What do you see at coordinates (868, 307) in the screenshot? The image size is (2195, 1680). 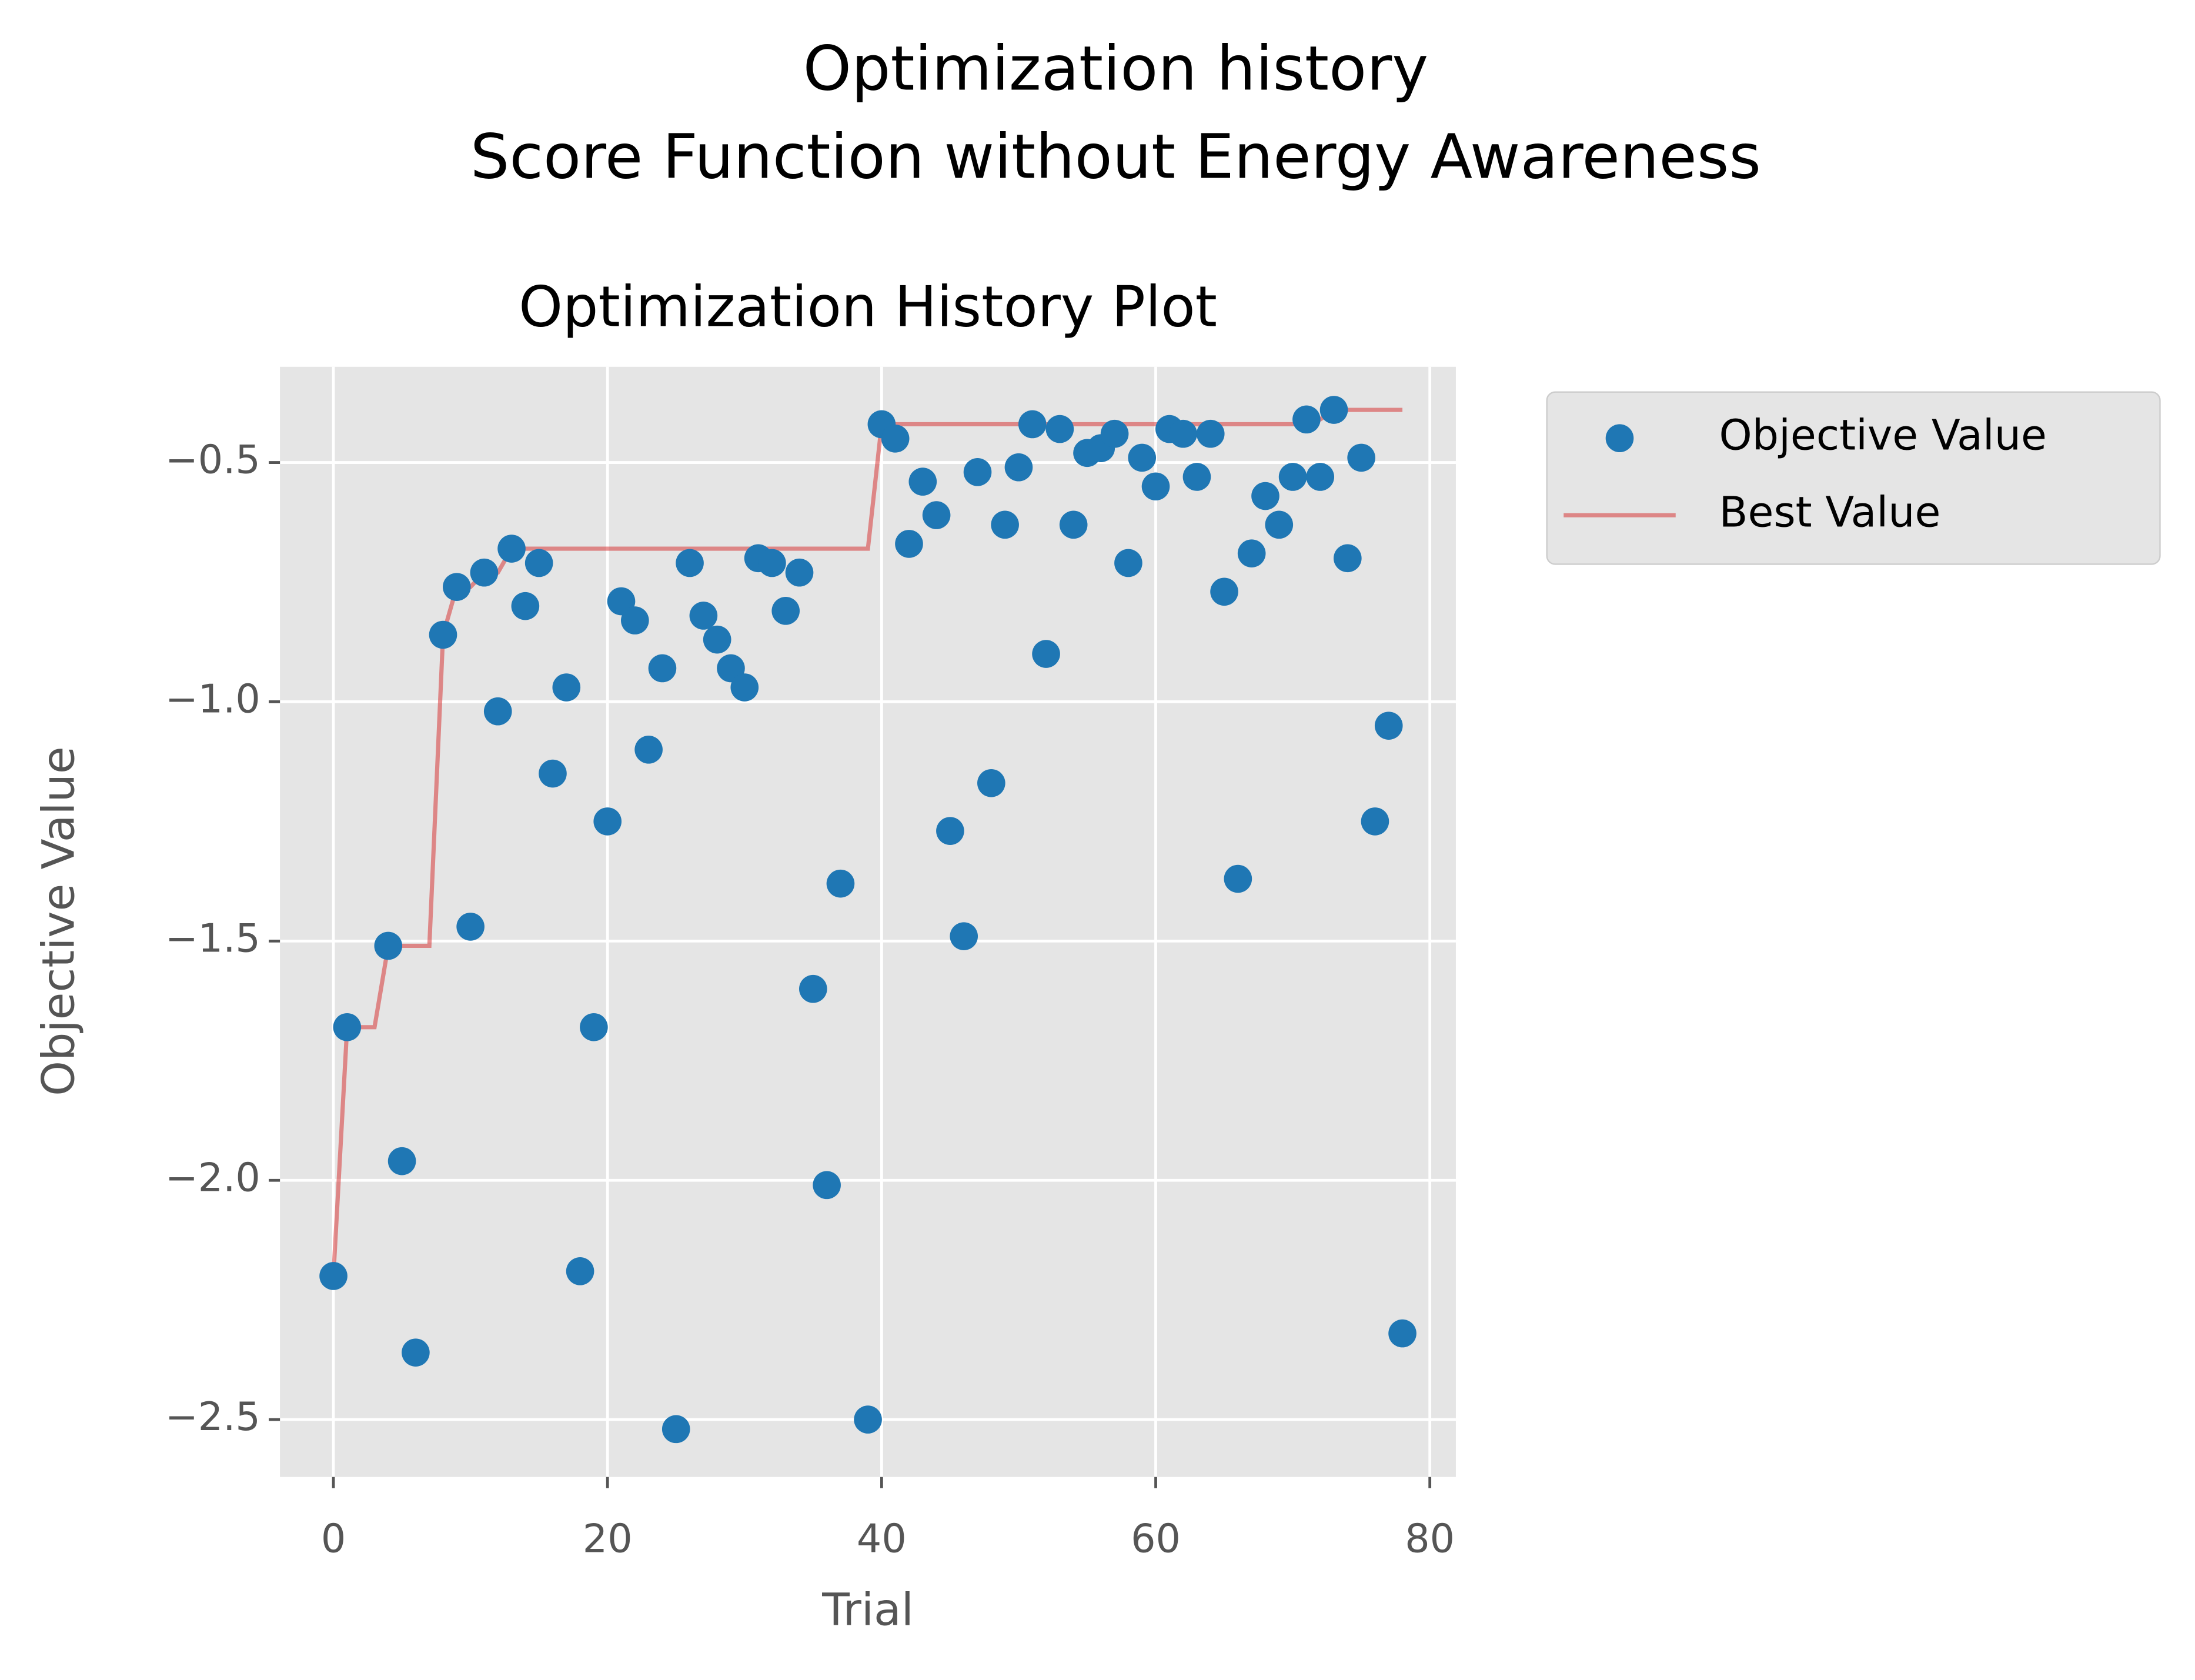 I see `axes-title: Optimization History Plot` at bounding box center [868, 307].